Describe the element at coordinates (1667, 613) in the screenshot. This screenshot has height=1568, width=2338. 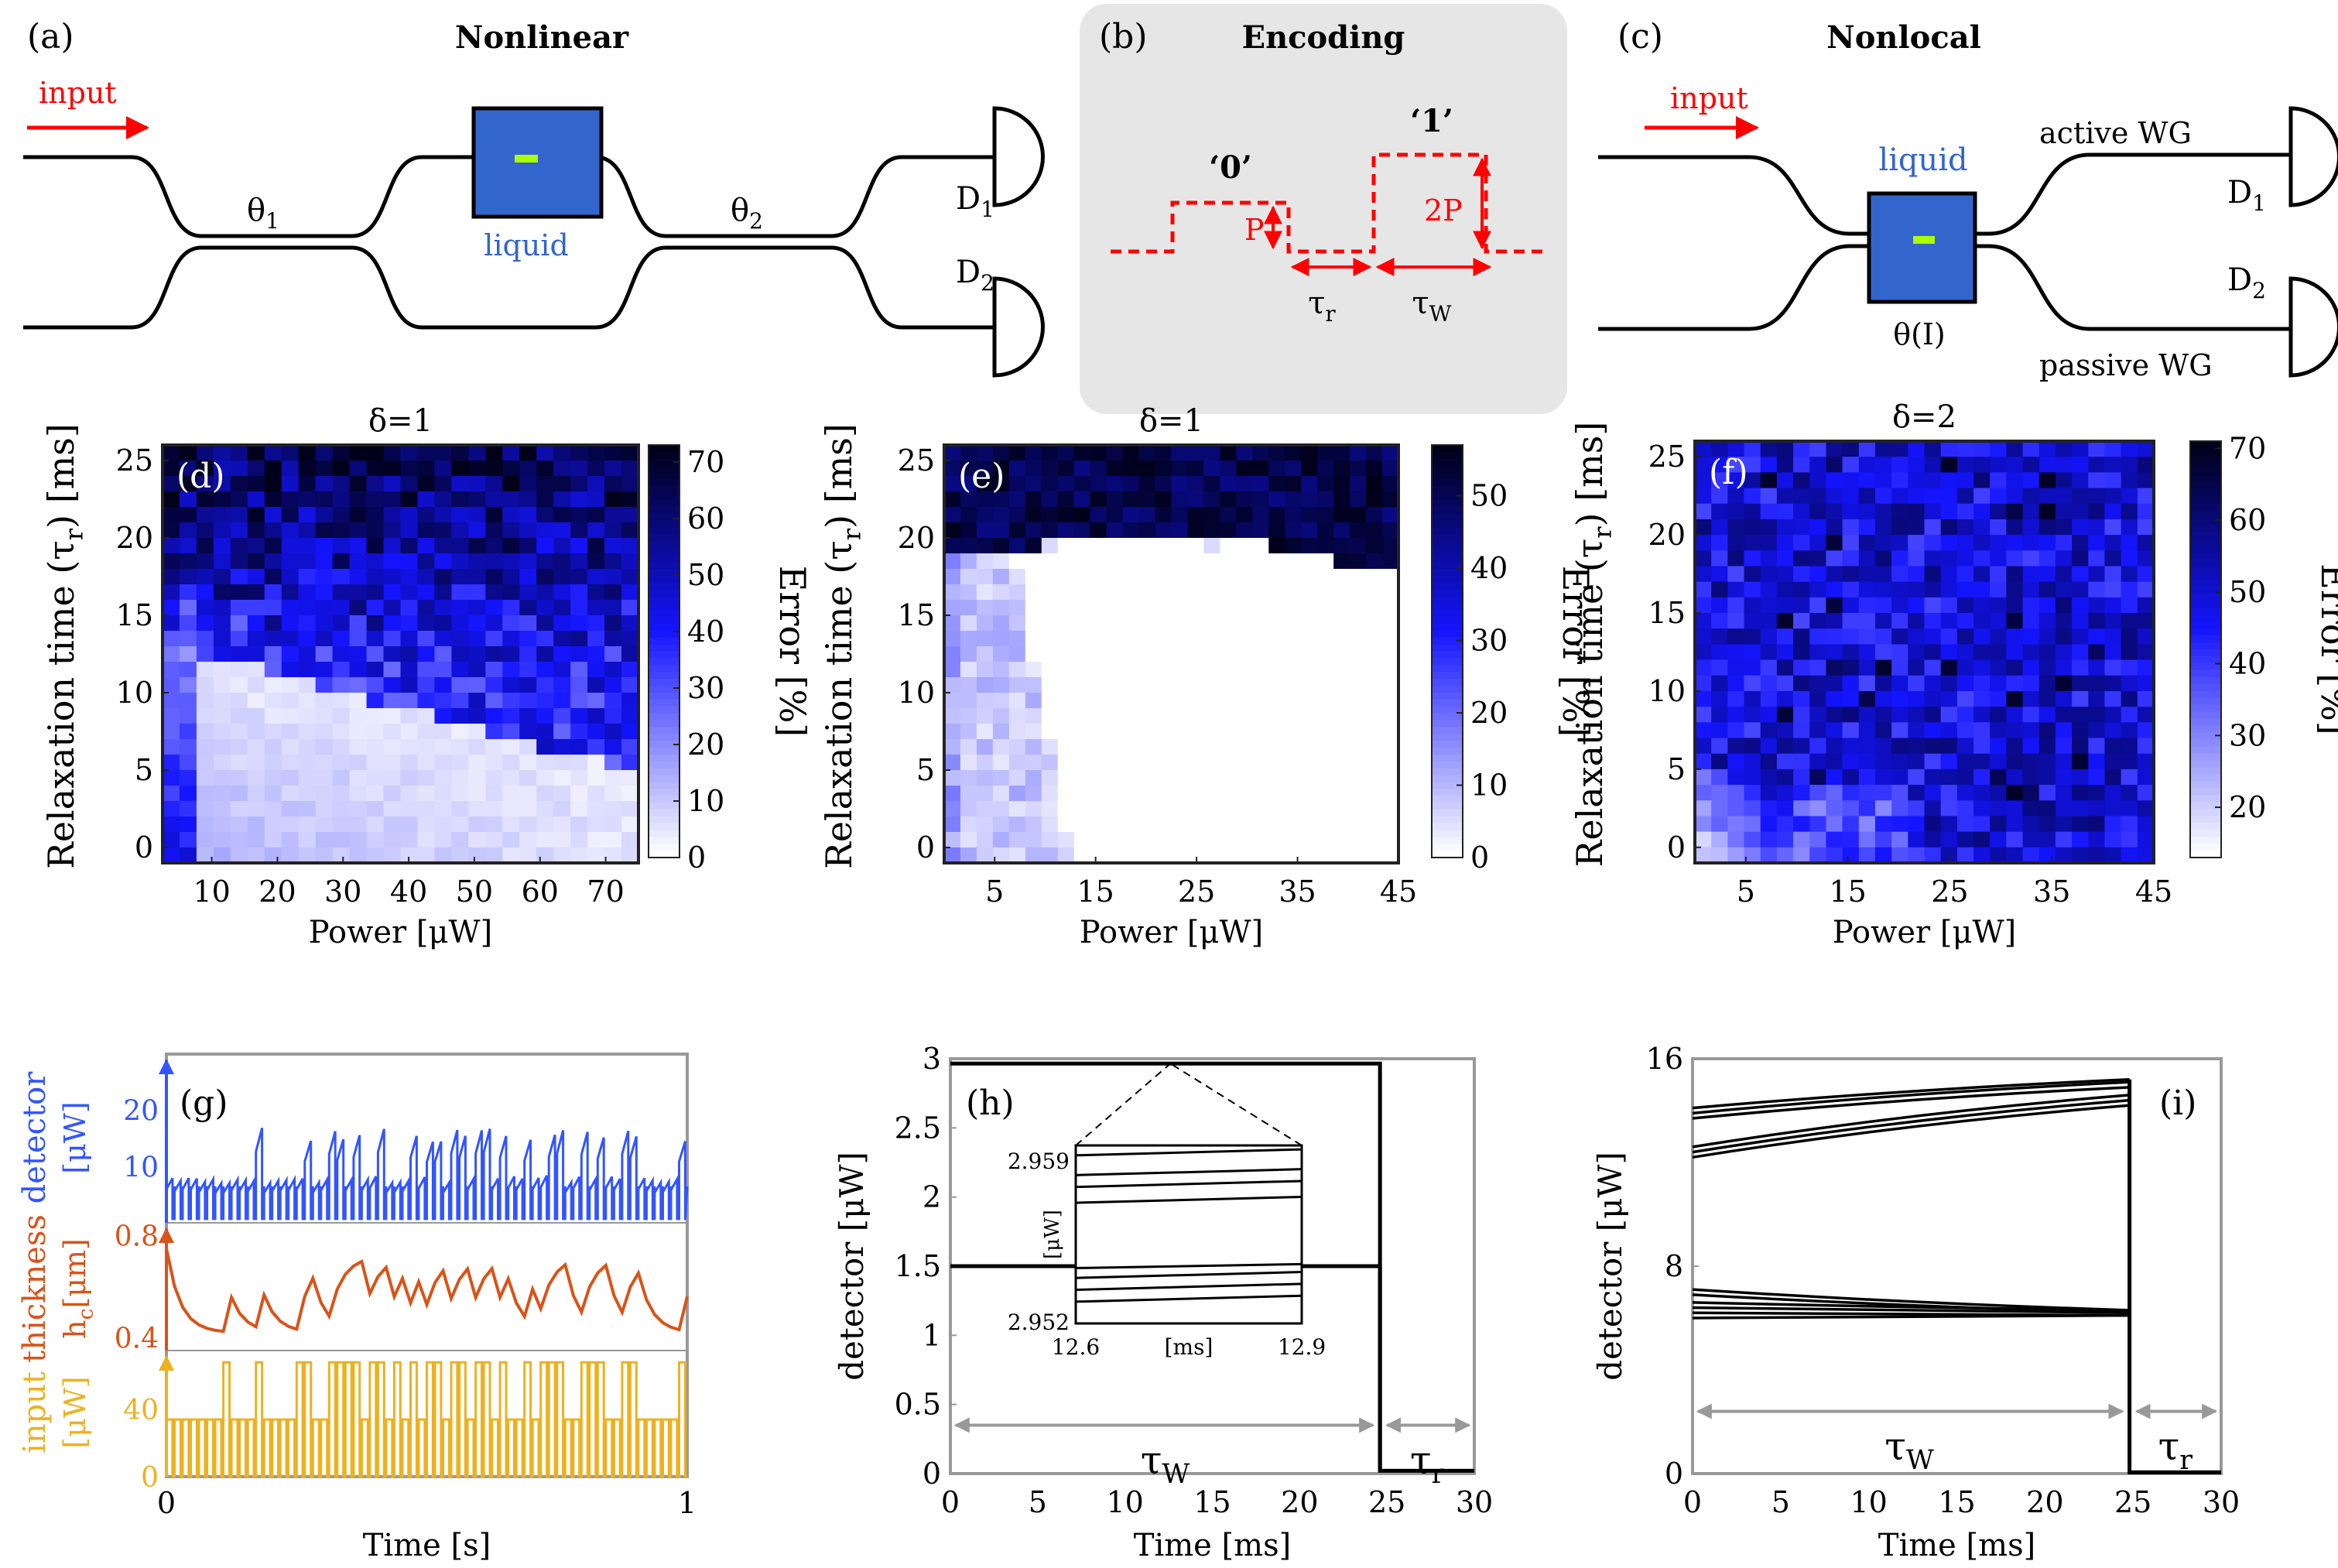
I see `y-tick-label: 15` at that location.